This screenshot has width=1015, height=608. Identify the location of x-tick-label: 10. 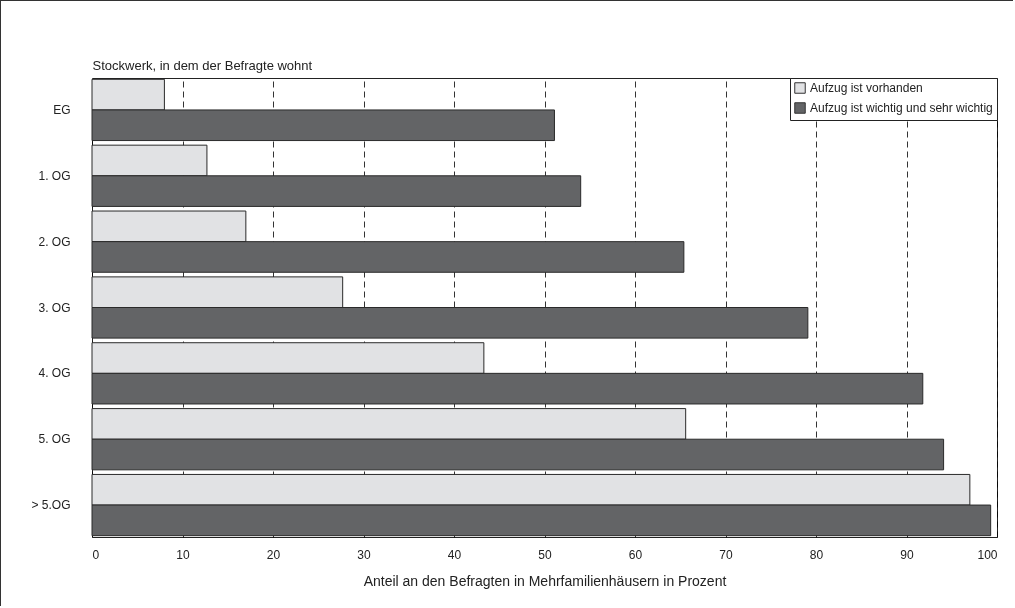
(183, 554).